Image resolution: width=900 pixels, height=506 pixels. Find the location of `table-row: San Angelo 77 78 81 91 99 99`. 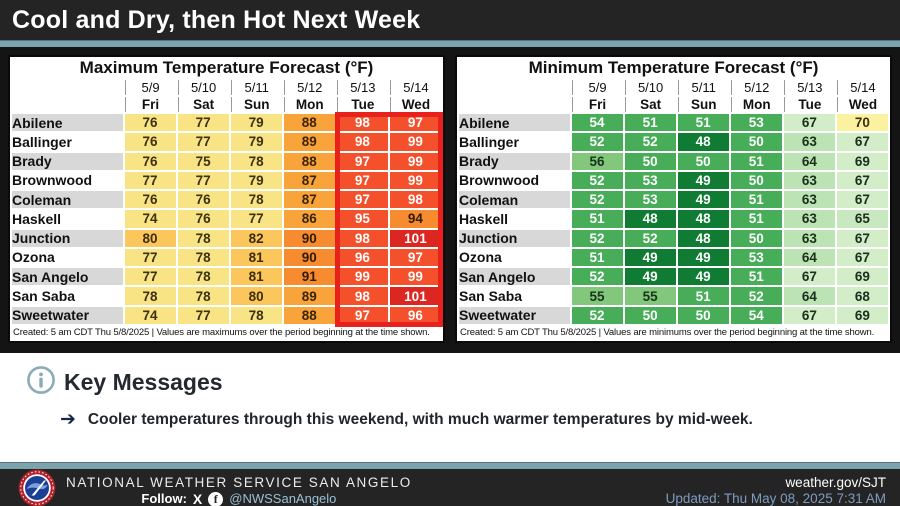

table-row: San Angelo 77 78 81 91 99 99 is located at coordinates (226, 277).